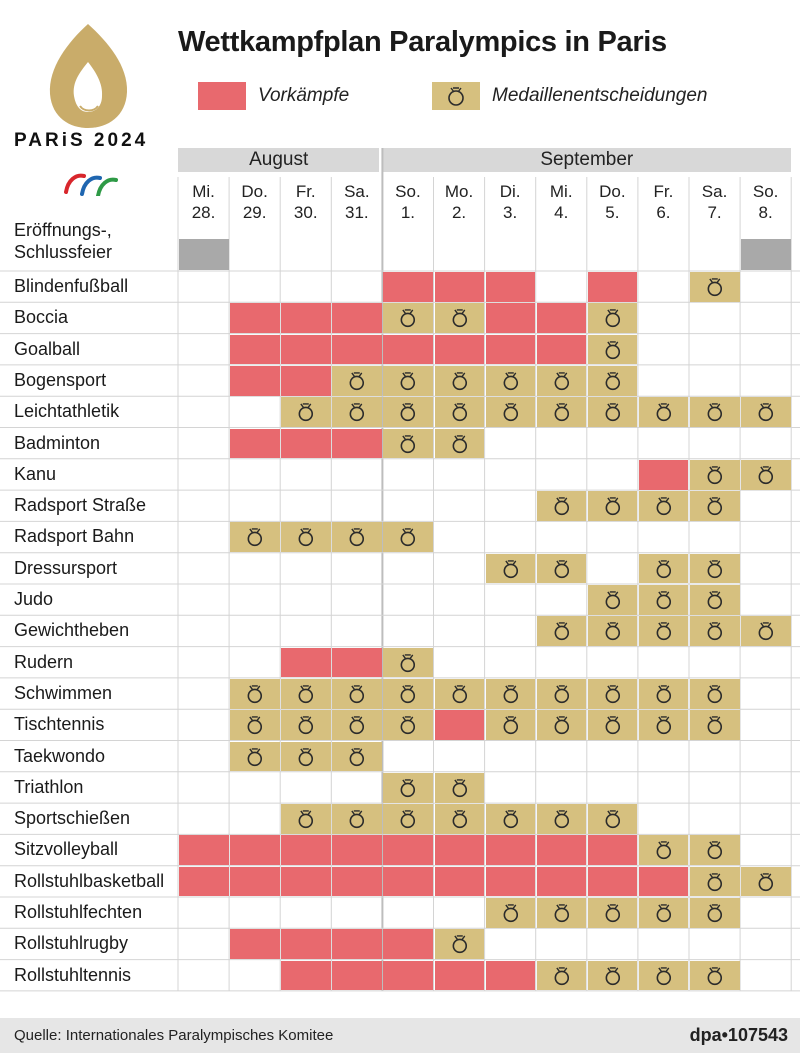 Image resolution: width=800 pixels, height=1053 pixels. What do you see at coordinates (74, 536) in the screenshot?
I see `sport-label: Radsport Bahn` at bounding box center [74, 536].